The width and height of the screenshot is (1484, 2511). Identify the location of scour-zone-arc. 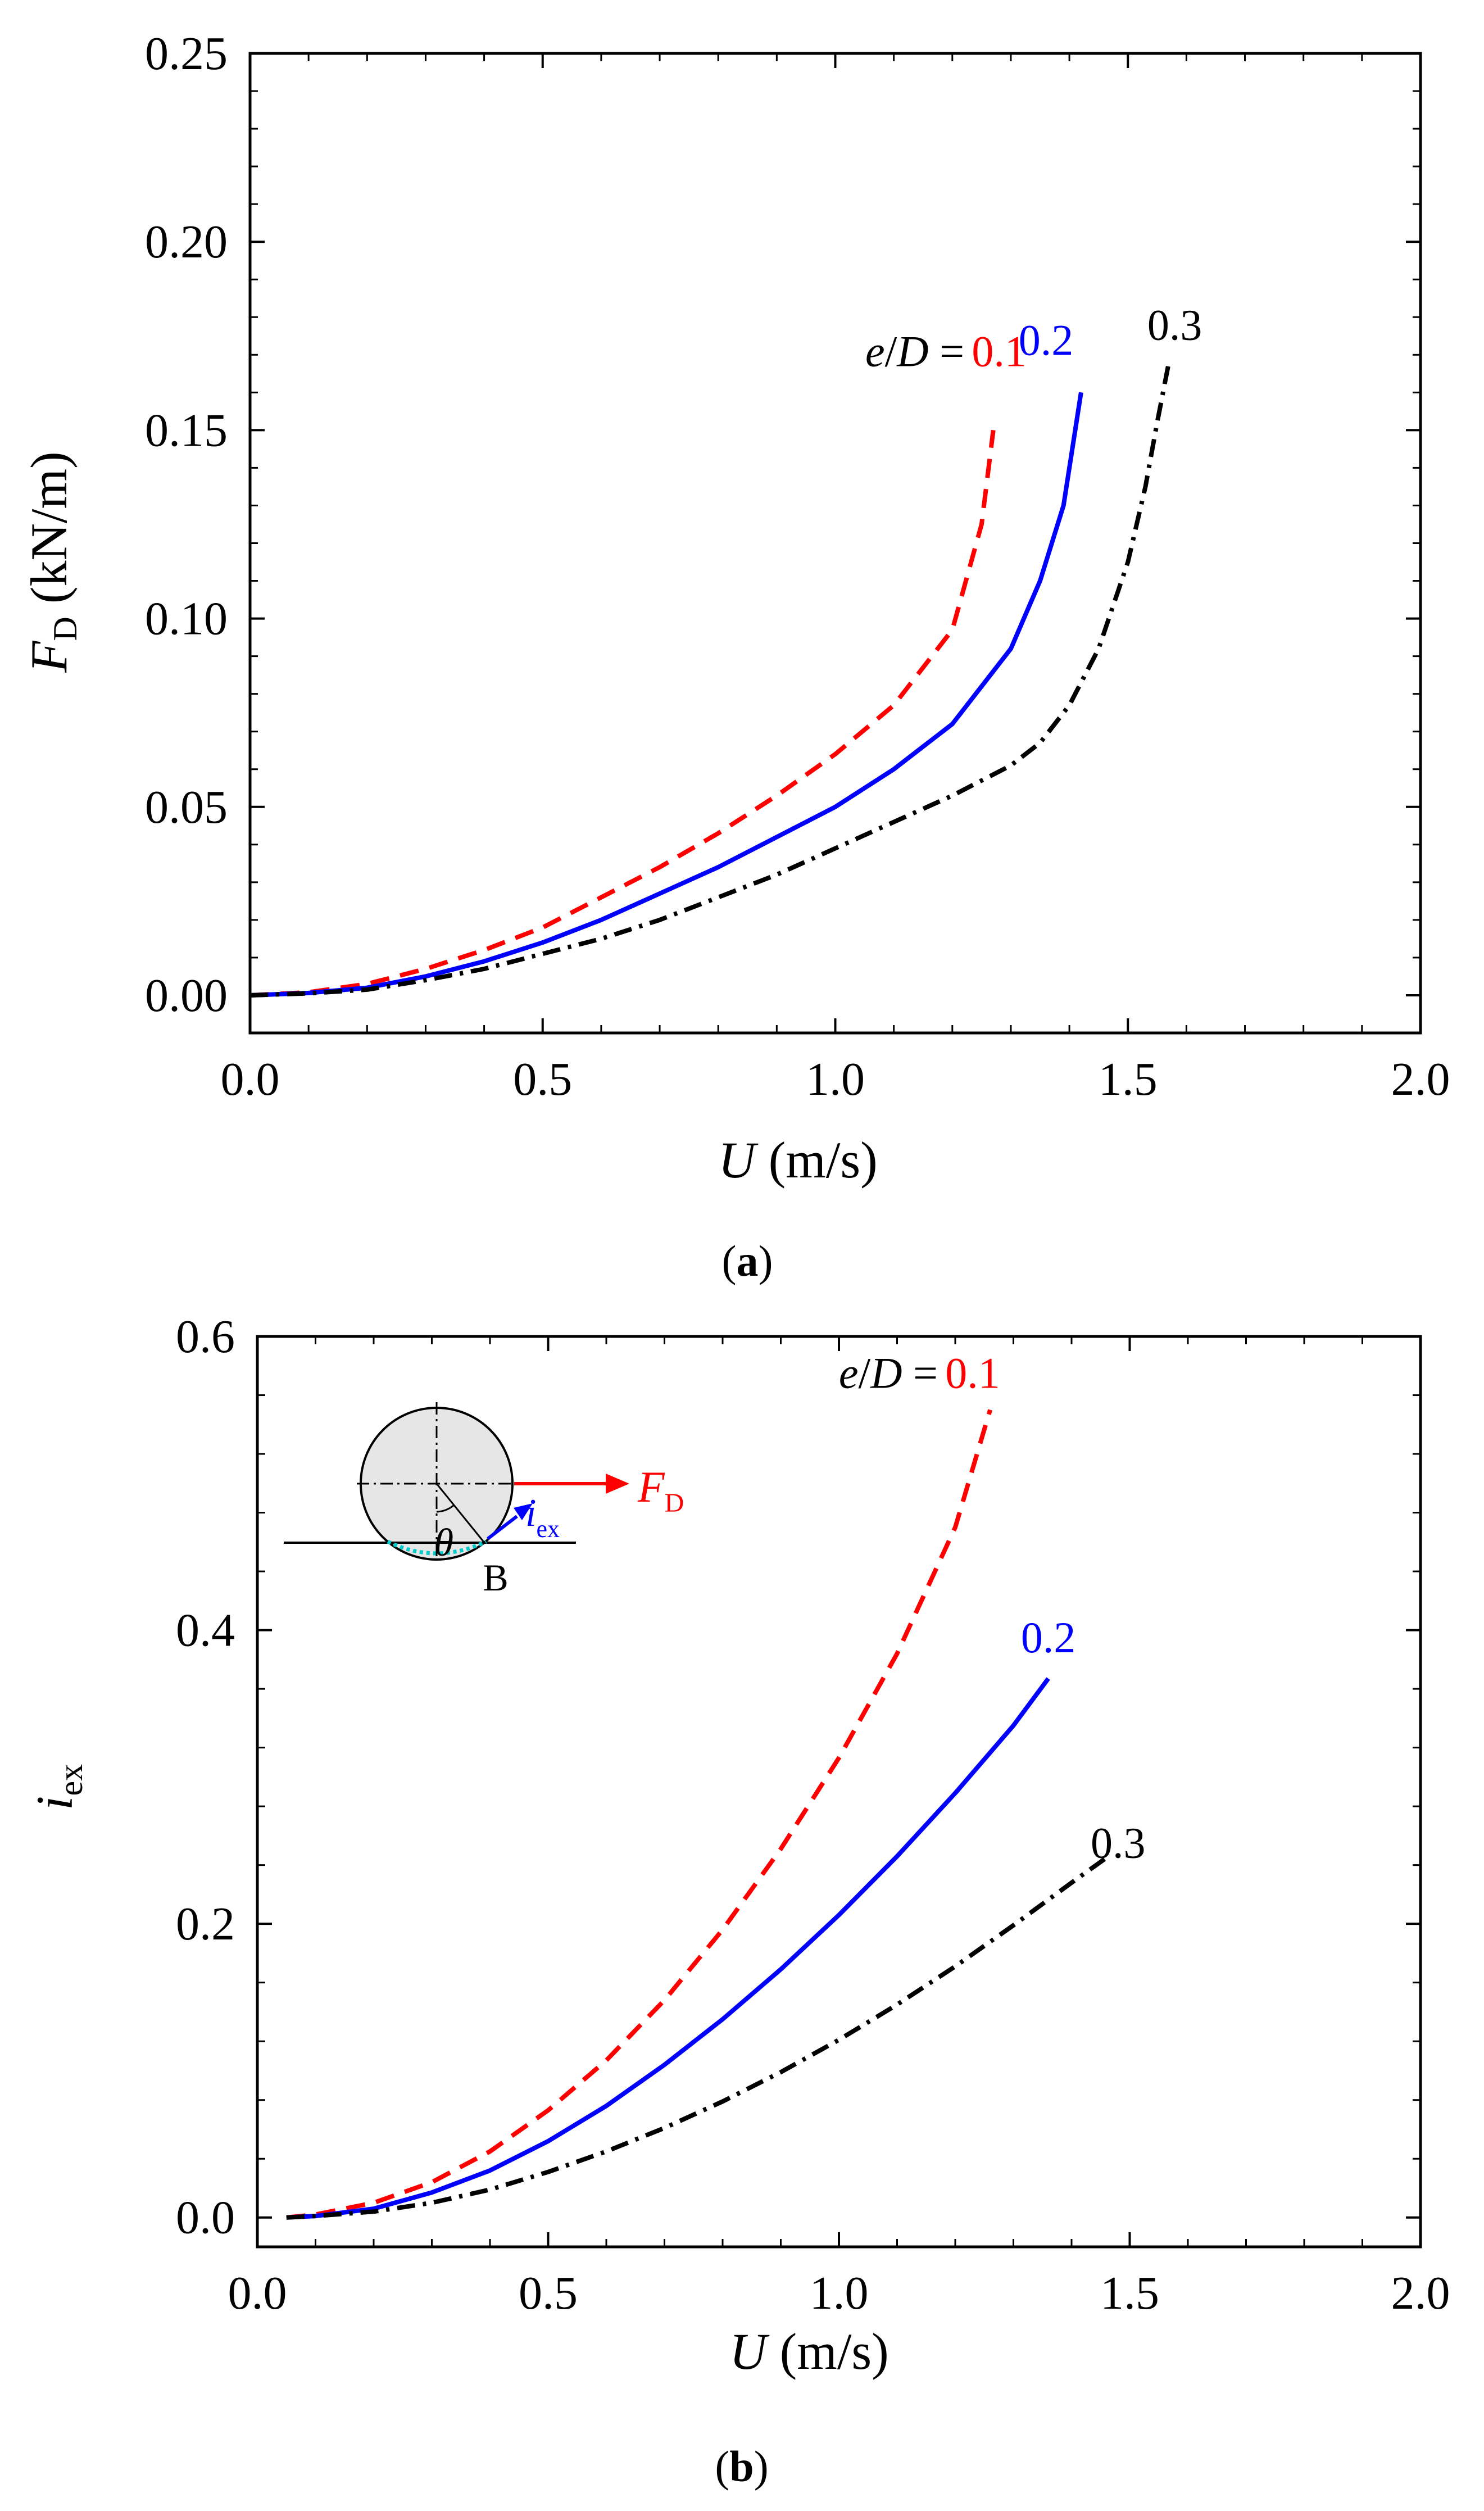
(437, 1547).